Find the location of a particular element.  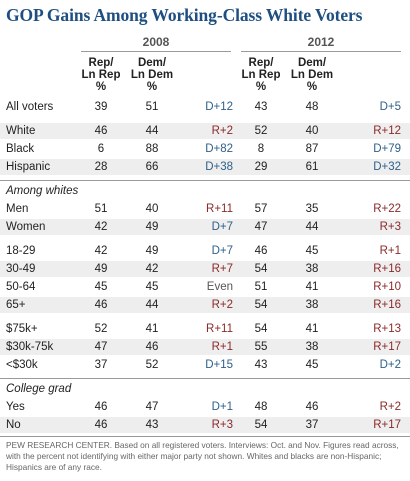

gap-2008-value: D+12 is located at coordinates (219, 107).